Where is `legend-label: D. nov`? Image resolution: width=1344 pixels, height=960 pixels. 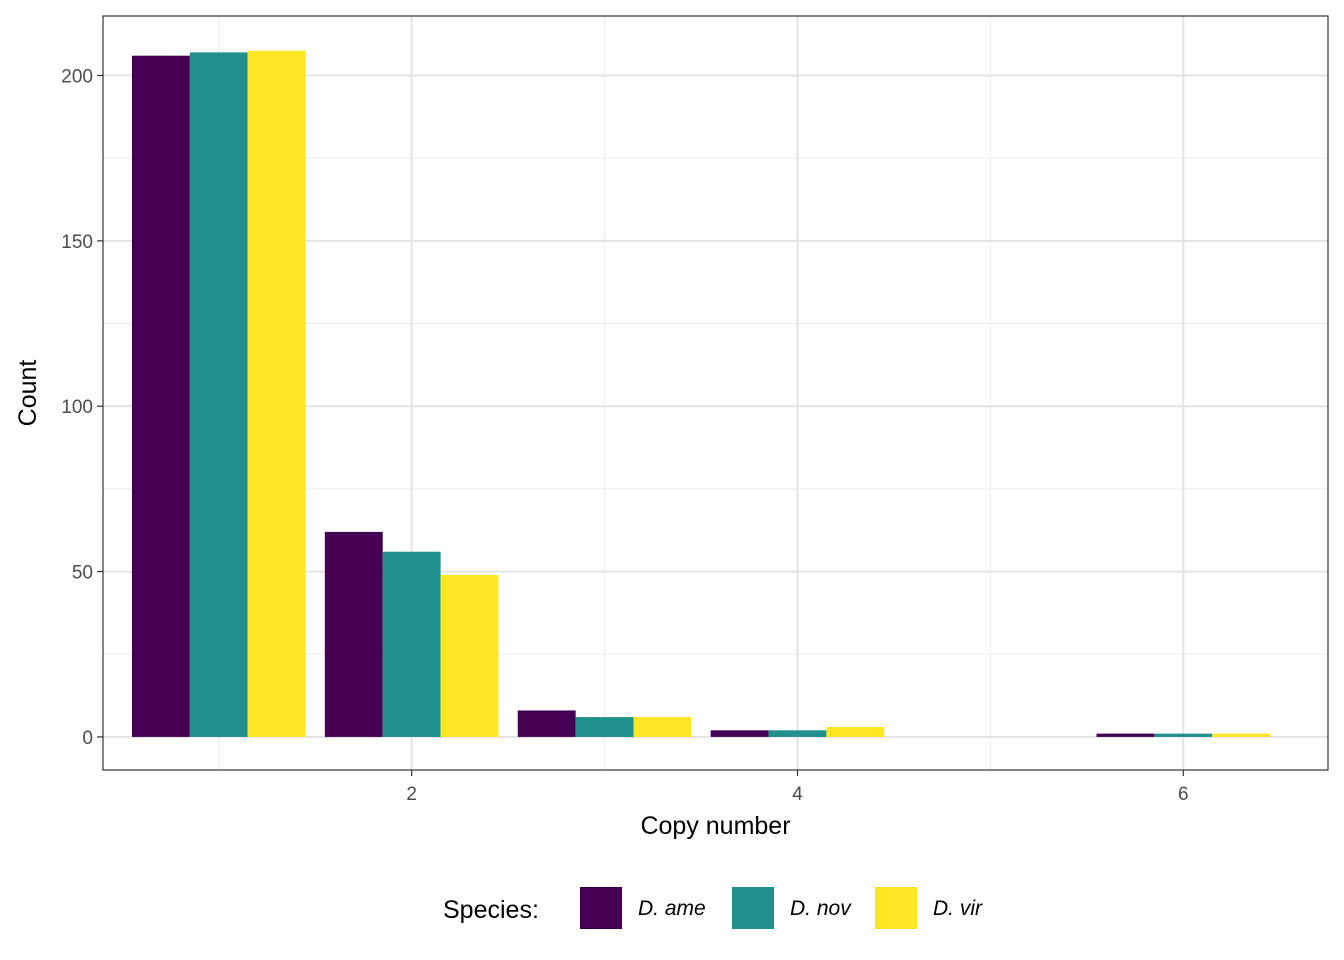 legend-label: D. nov is located at coordinates (821, 908).